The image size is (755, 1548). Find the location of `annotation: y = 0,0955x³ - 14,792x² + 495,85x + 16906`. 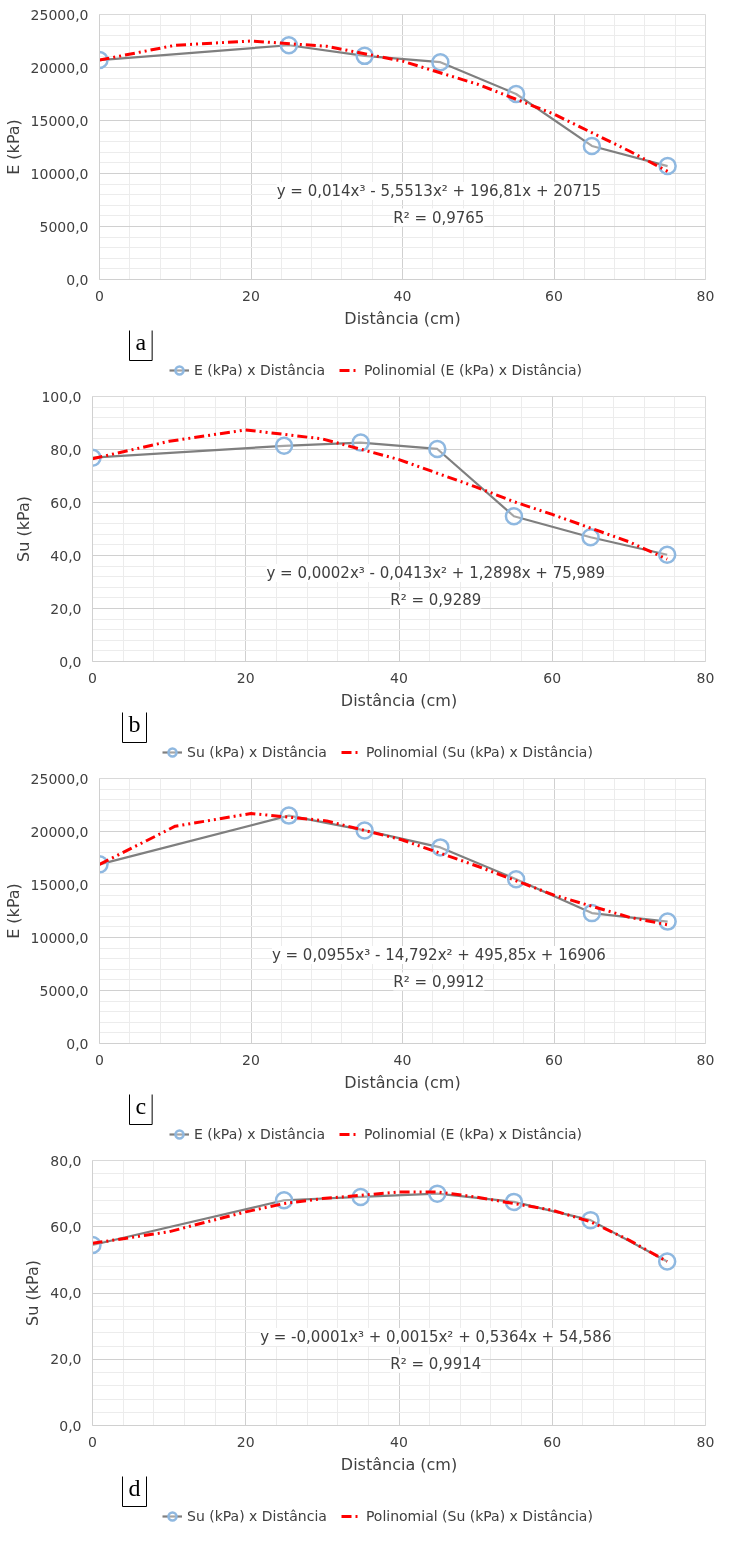

annotation: y = 0,0955x³ - 14,792x² + 495,85x + 16906 is located at coordinates (438, 955).